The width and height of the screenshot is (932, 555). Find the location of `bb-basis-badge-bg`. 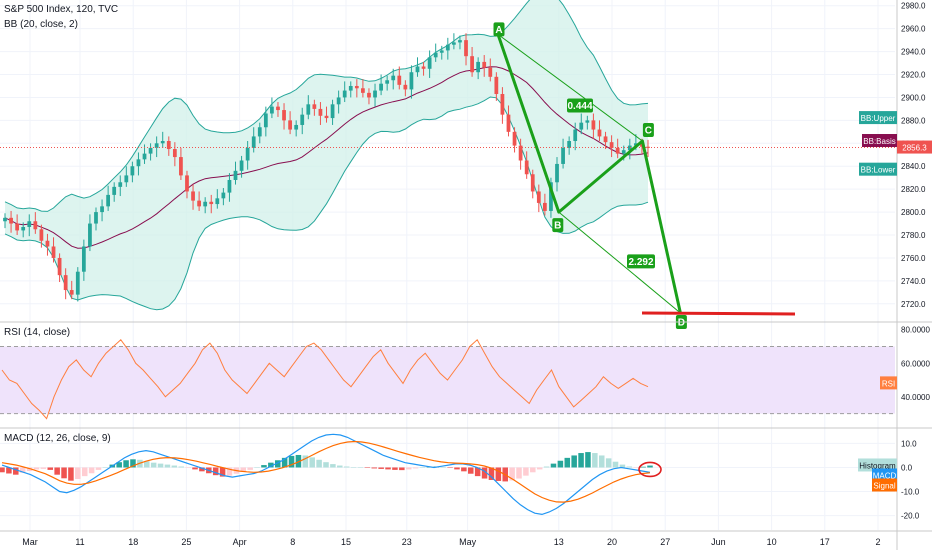

bb-basis-badge-bg is located at coordinates (879, 141).